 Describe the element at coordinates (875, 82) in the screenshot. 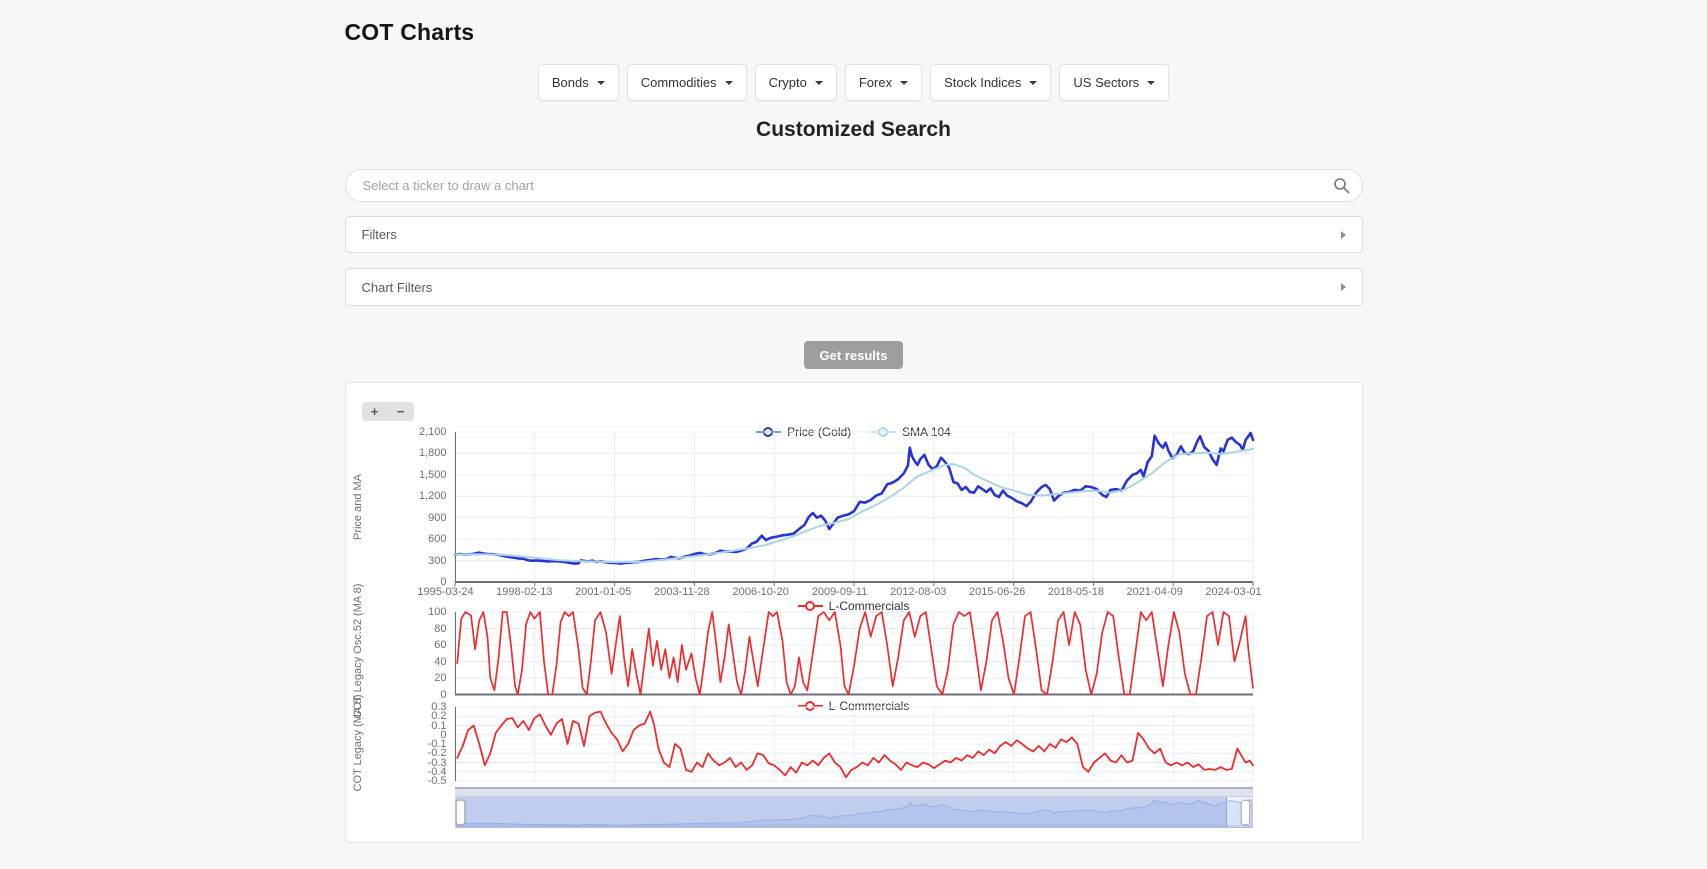

I see `menu-forex-label: Forex` at that location.